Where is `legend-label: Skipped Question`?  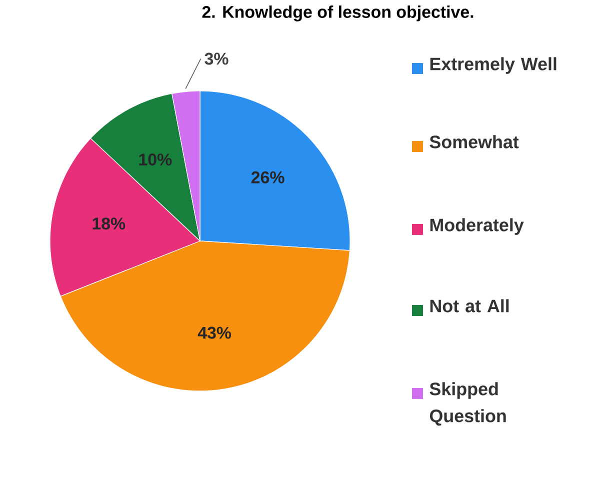
legend-label: Skipped Question is located at coordinates (468, 404).